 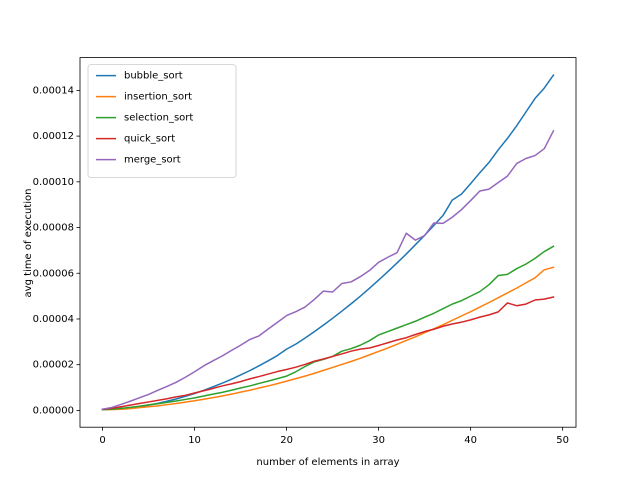 What do you see at coordinates (470, 440) in the screenshot?
I see `x-tick-label: 40` at bounding box center [470, 440].